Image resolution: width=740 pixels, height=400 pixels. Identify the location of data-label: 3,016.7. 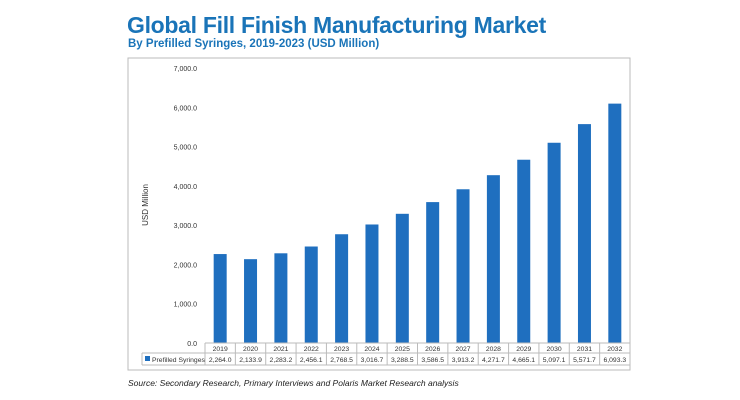
(372, 360).